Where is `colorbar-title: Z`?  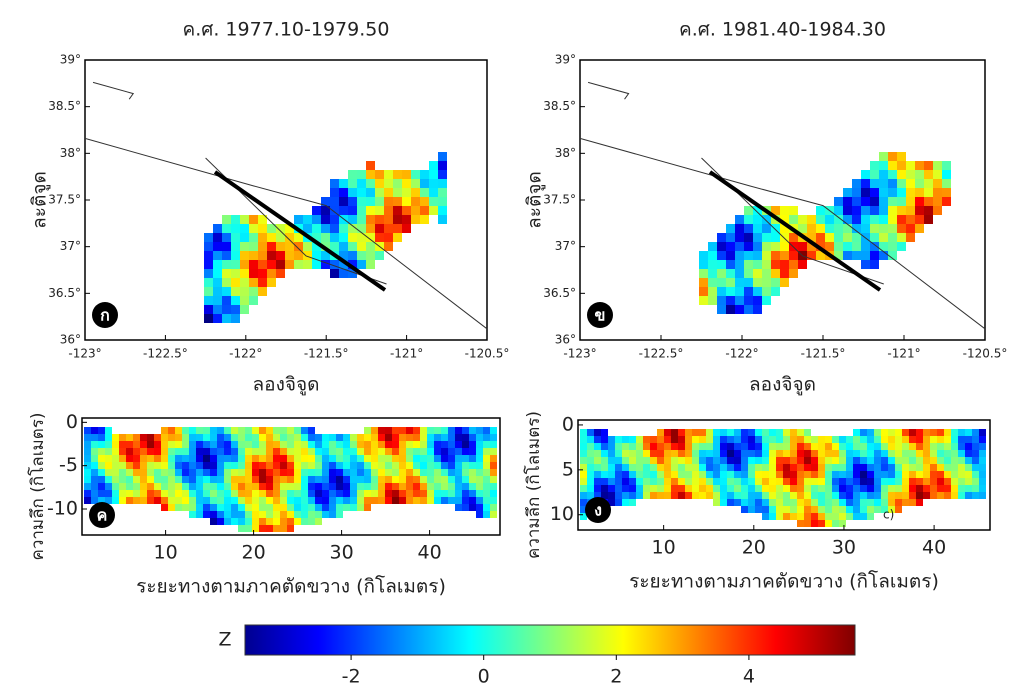
colorbar-title: Z is located at coordinates (224, 640).